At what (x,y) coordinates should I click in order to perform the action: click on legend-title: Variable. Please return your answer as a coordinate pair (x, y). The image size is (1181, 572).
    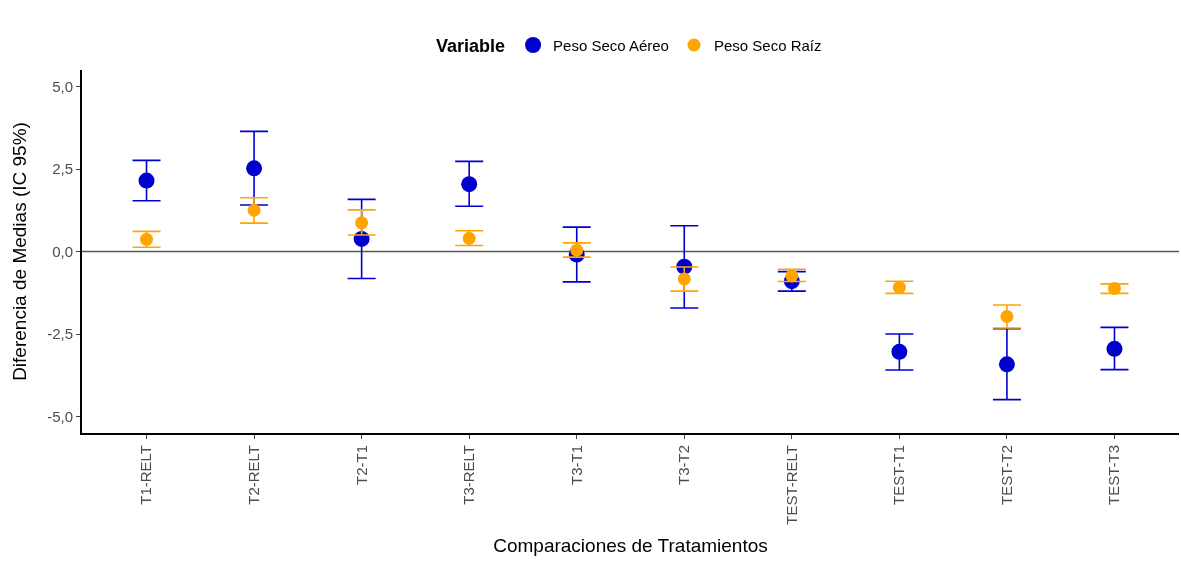
    Looking at the image, I should click on (471, 46).